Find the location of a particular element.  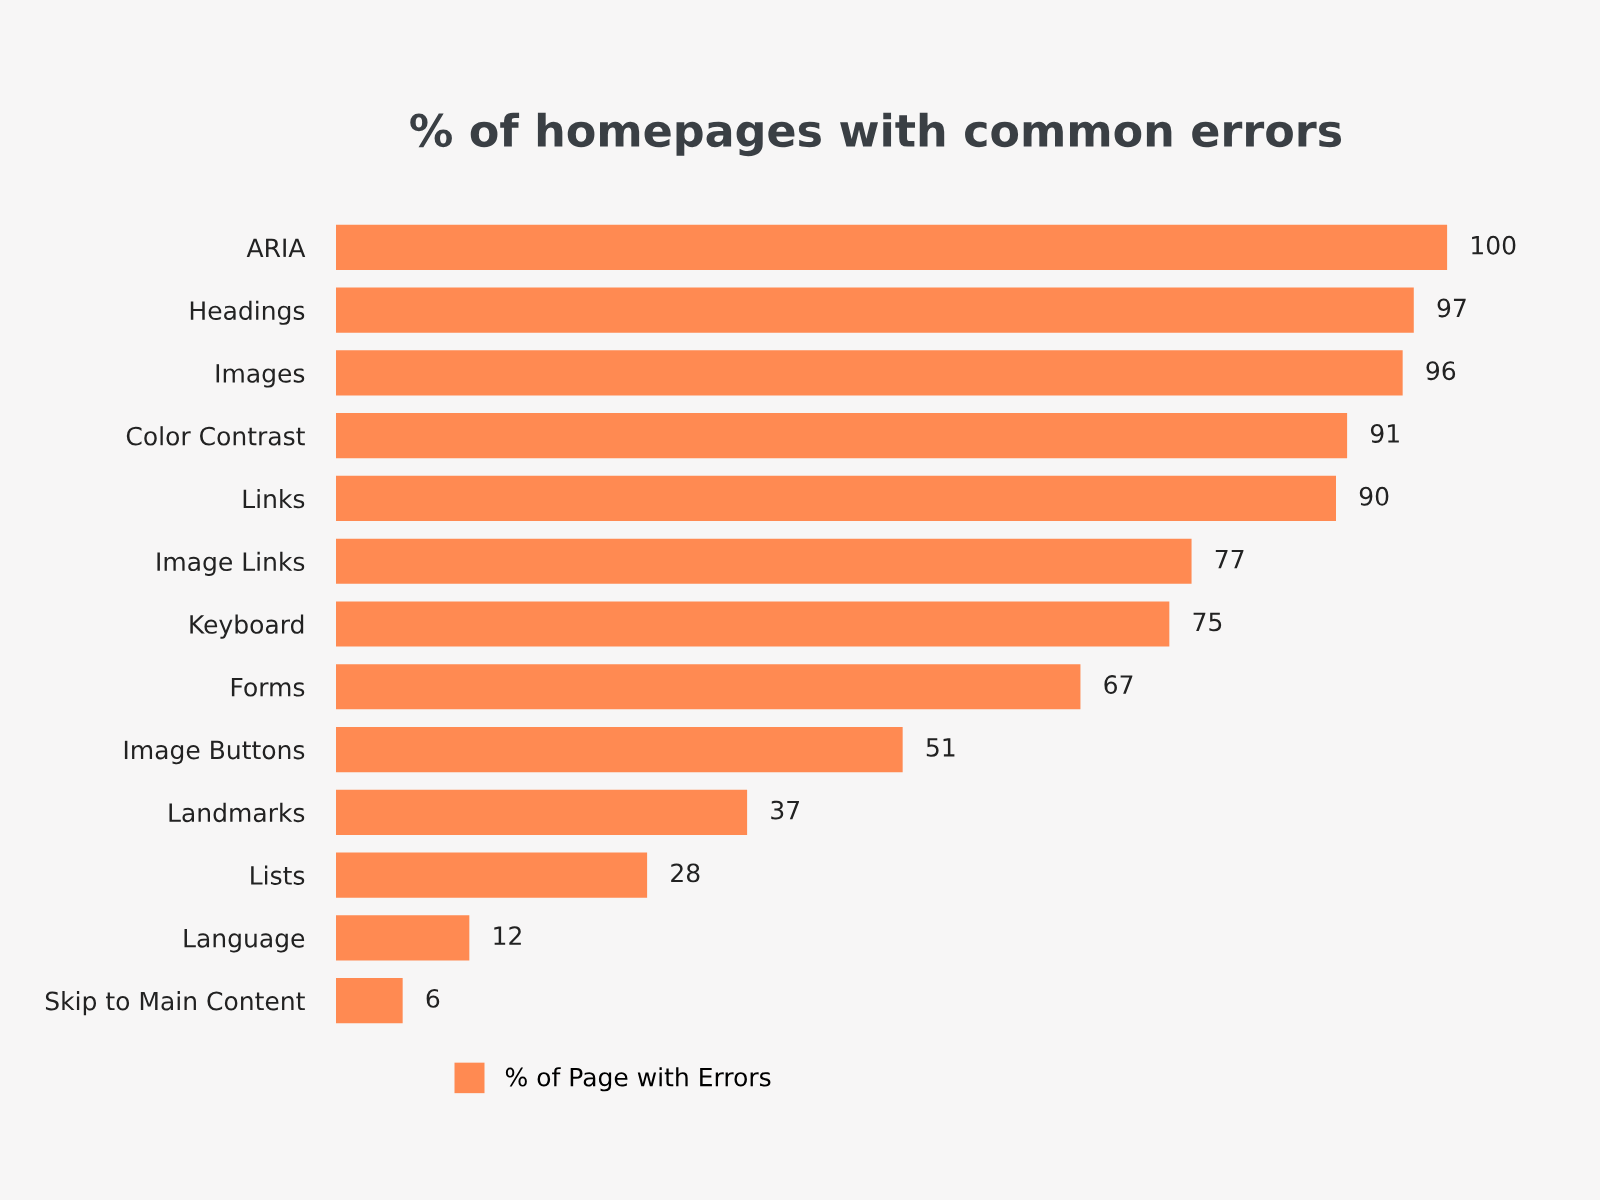

data-label: 75 is located at coordinates (1207, 622).